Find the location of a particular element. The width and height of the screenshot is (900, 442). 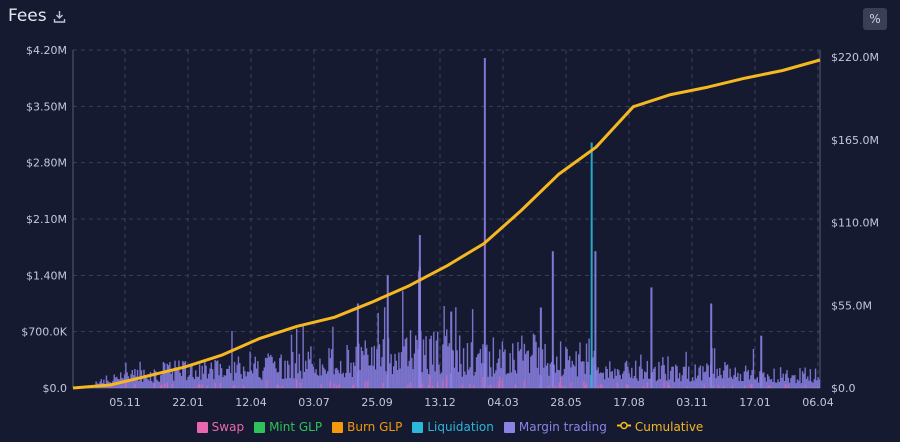

legend-label: Burn GLP is located at coordinates (375, 427).